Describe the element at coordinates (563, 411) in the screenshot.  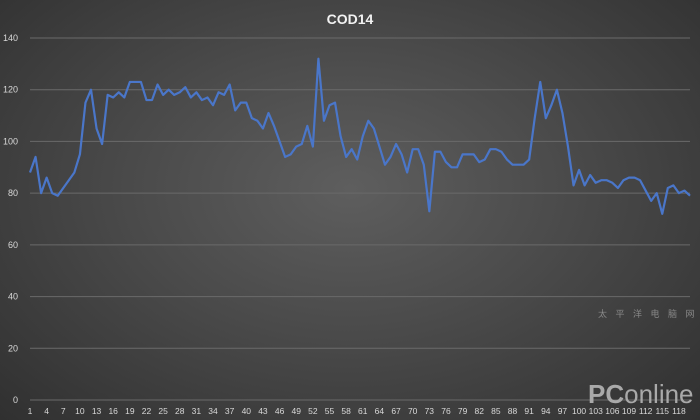
I see `x-tick-label: 97` at that location.